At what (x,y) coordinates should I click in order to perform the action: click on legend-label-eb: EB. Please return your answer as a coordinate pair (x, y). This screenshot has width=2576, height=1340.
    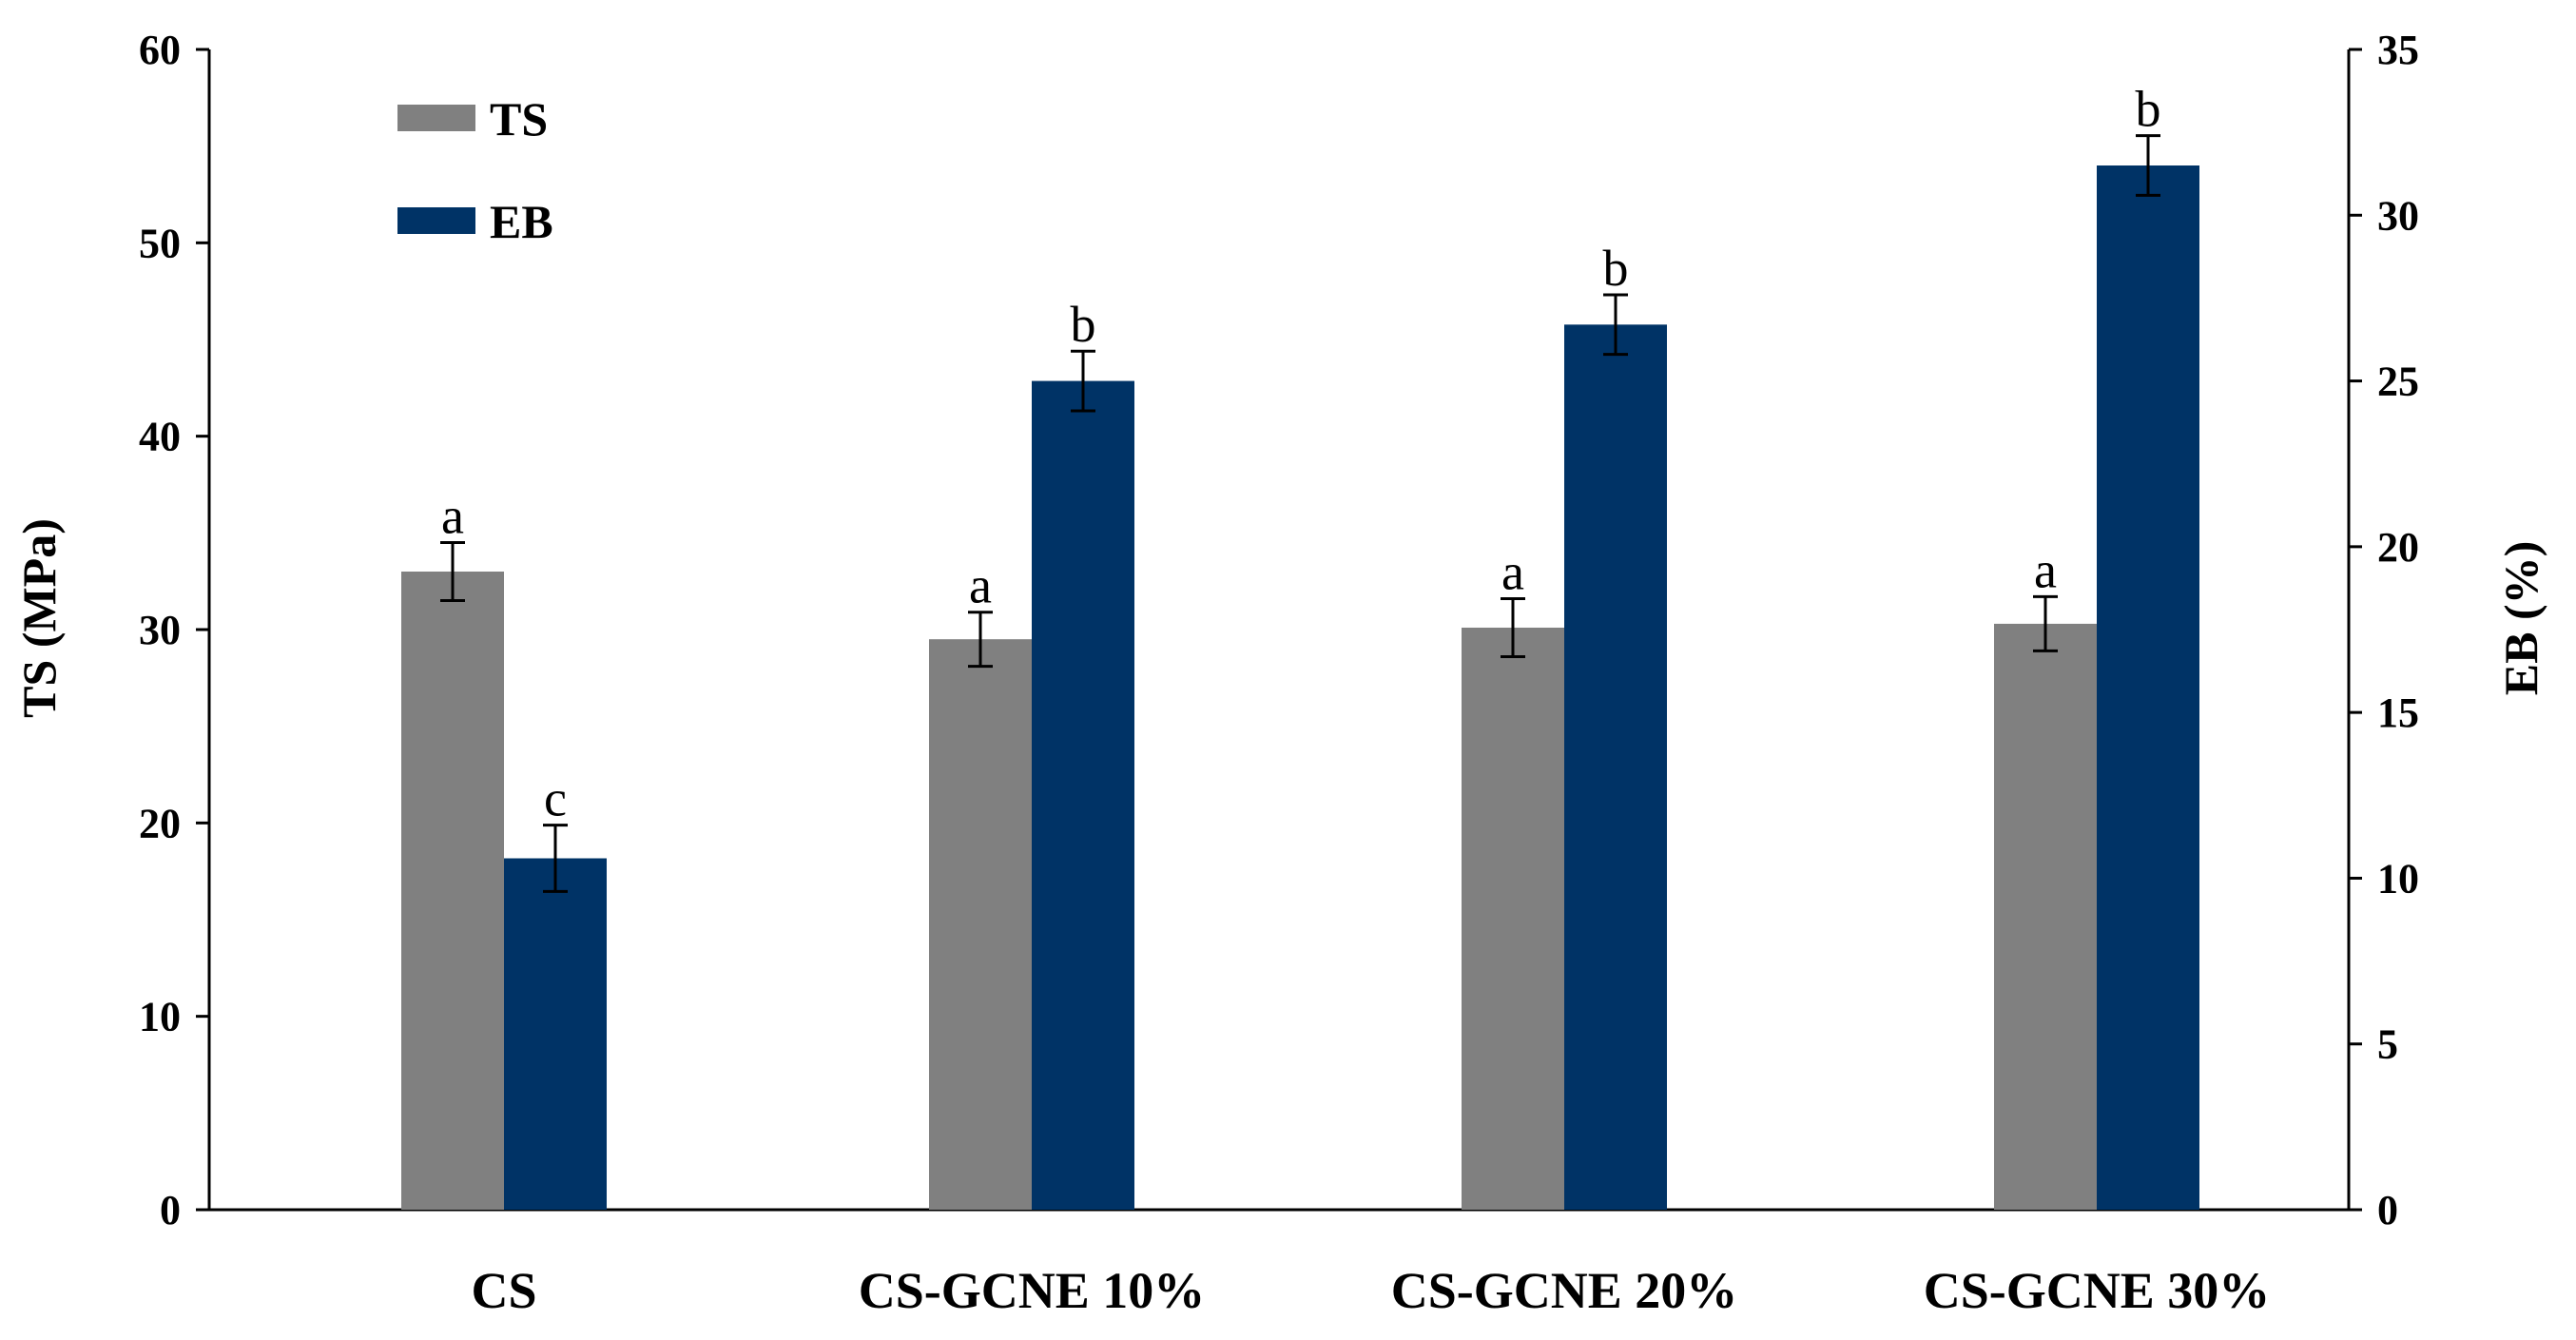
    Looking at the image, I should click on (521, 221).